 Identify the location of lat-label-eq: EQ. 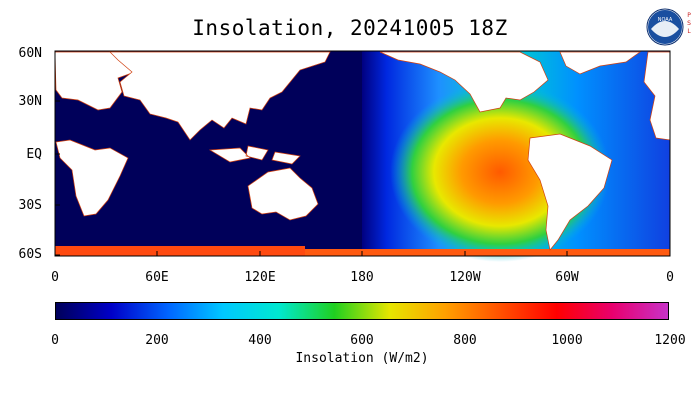
(34, 154).